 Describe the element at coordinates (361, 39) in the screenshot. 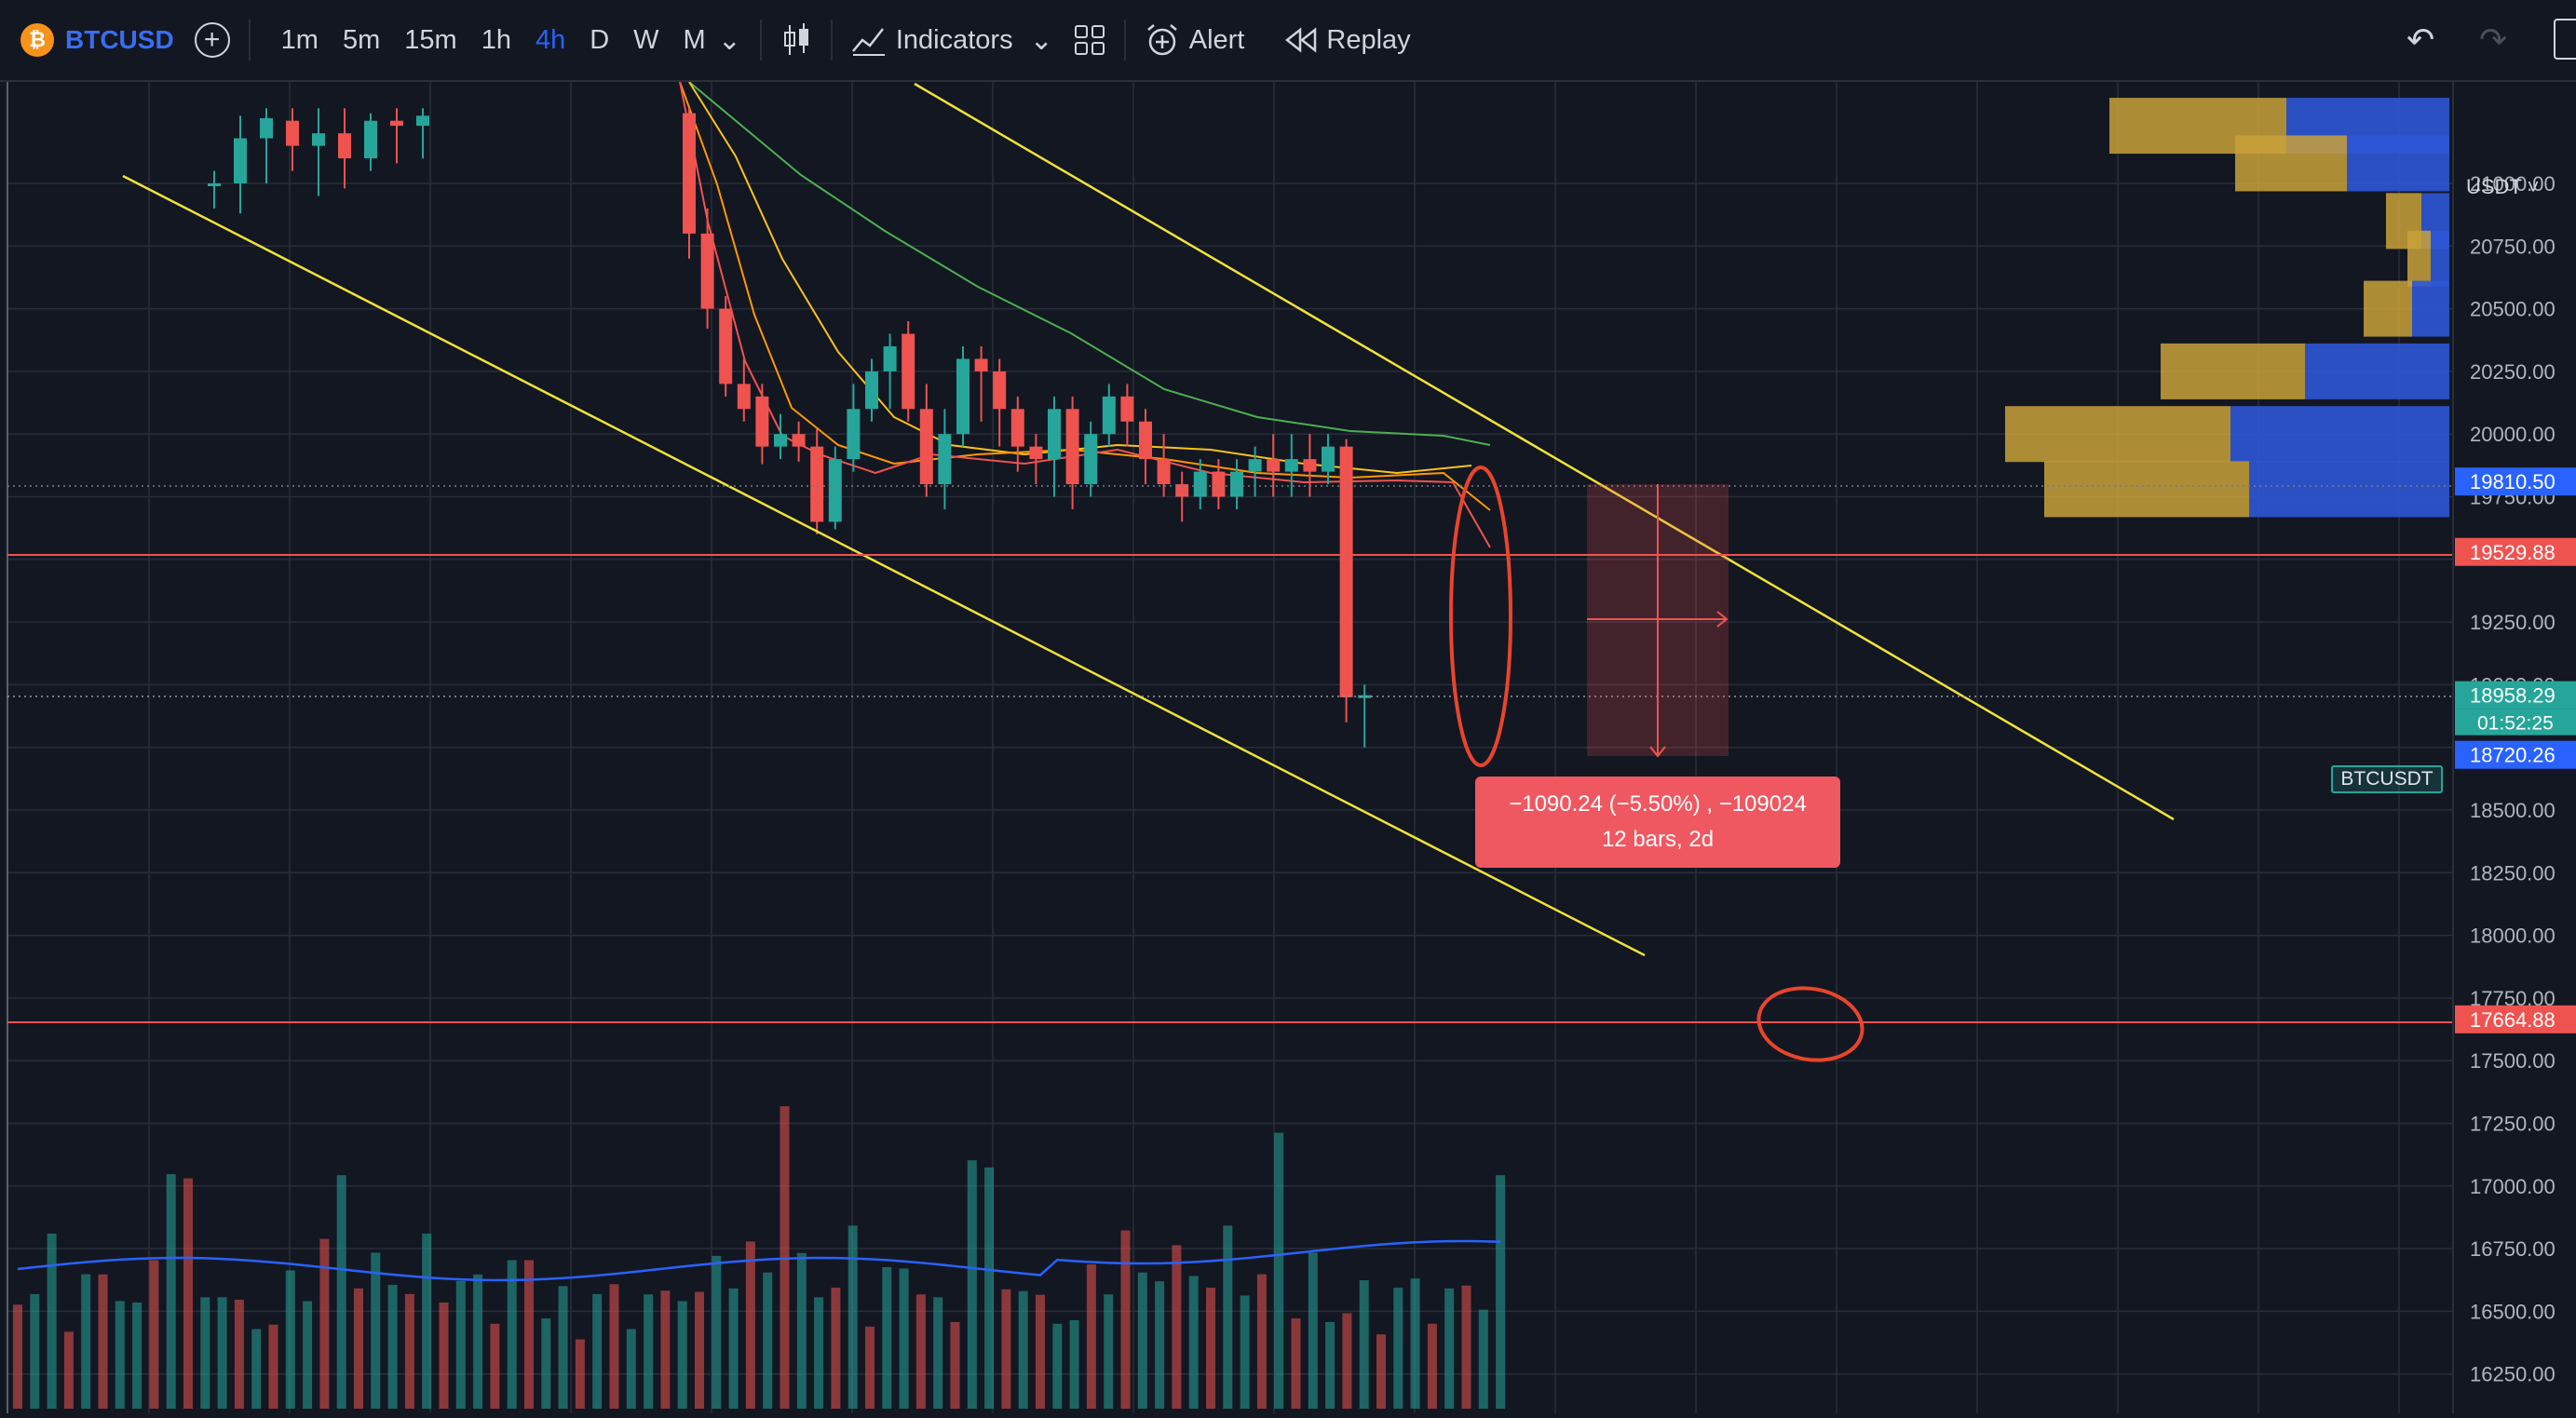

I see `timeframe-5m: 5m` at that location.